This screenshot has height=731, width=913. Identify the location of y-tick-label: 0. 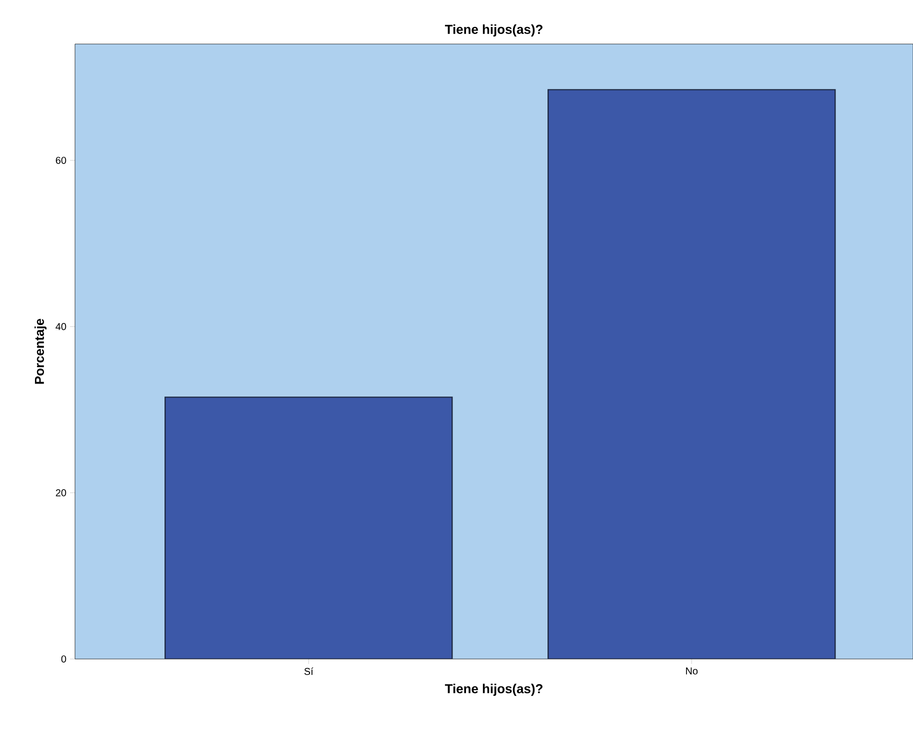
(63, 659).